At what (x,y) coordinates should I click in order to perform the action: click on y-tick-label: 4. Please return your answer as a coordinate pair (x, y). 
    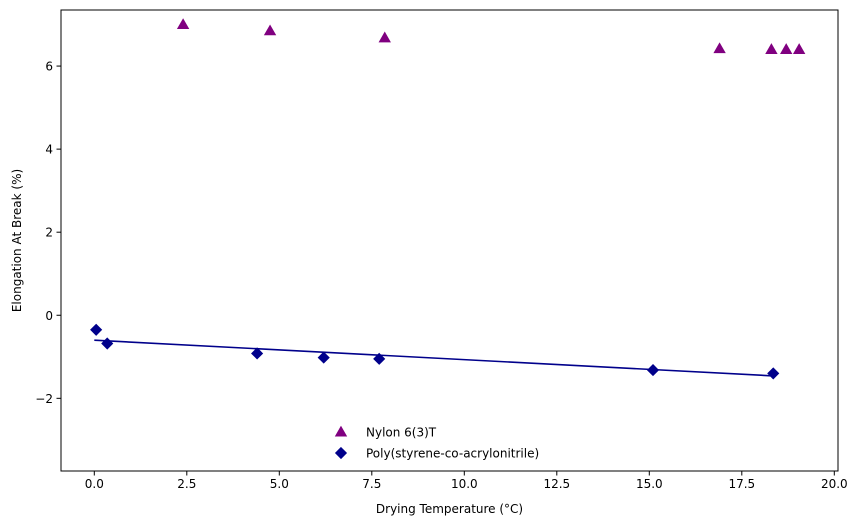
    Looking at the image, I should click on (49, 150).